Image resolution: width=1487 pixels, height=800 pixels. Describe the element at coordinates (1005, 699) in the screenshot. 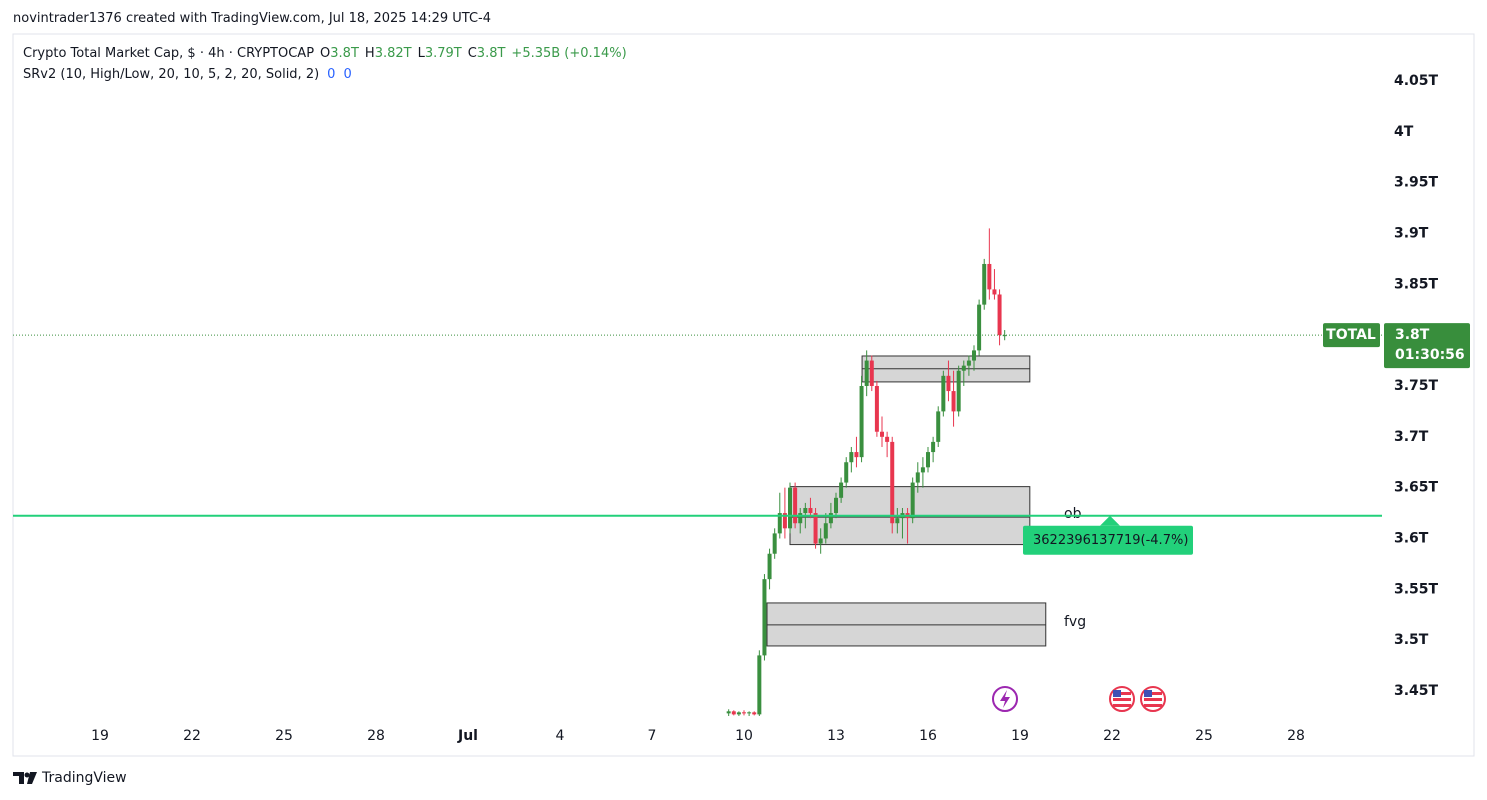

I see `lightning` at that location.